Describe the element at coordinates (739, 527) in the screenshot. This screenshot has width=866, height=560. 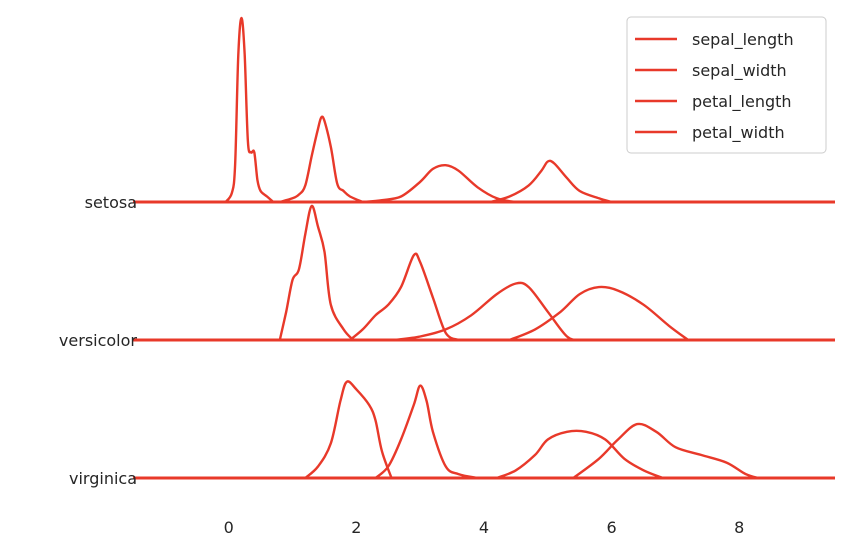
I see `x-tick-label: 8` at that location.